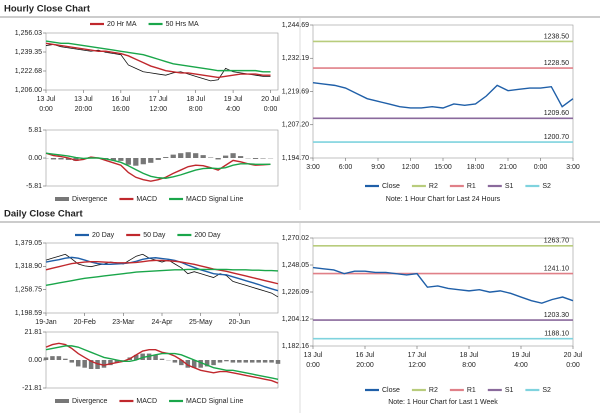 This screenshot has height=413, width=600. Describe the element at coordinates (295, 265) in the screenshot. I see `y-tick-label: 1,248.05` at that location.